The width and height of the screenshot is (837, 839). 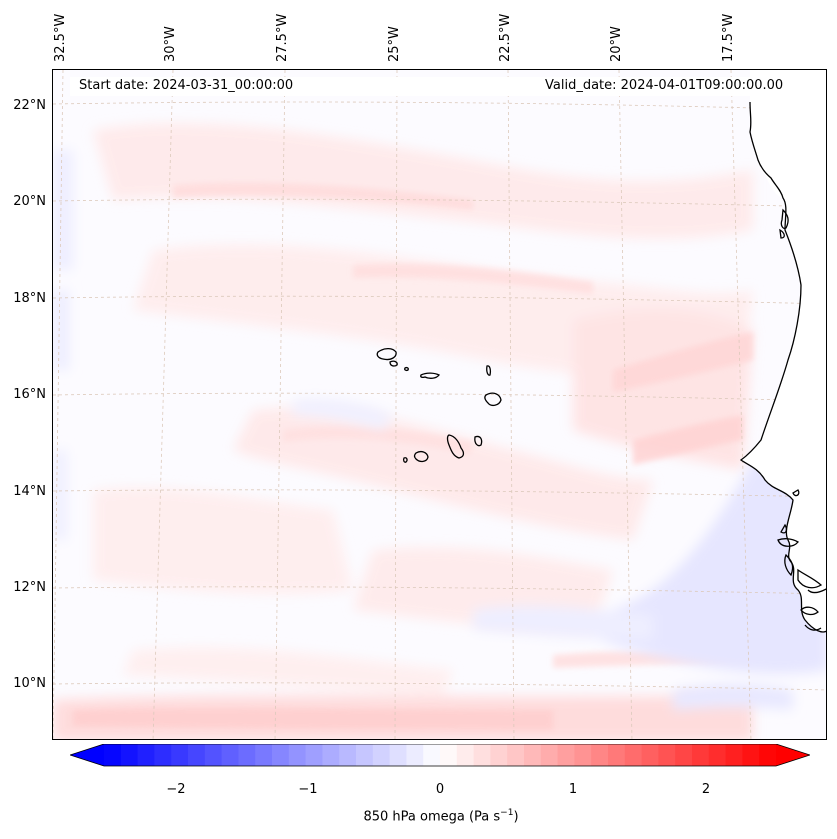 What do you see at coordinates (440, 86) in the screenshot?
I see `date-info-bar` at bounding box center [440, 86].